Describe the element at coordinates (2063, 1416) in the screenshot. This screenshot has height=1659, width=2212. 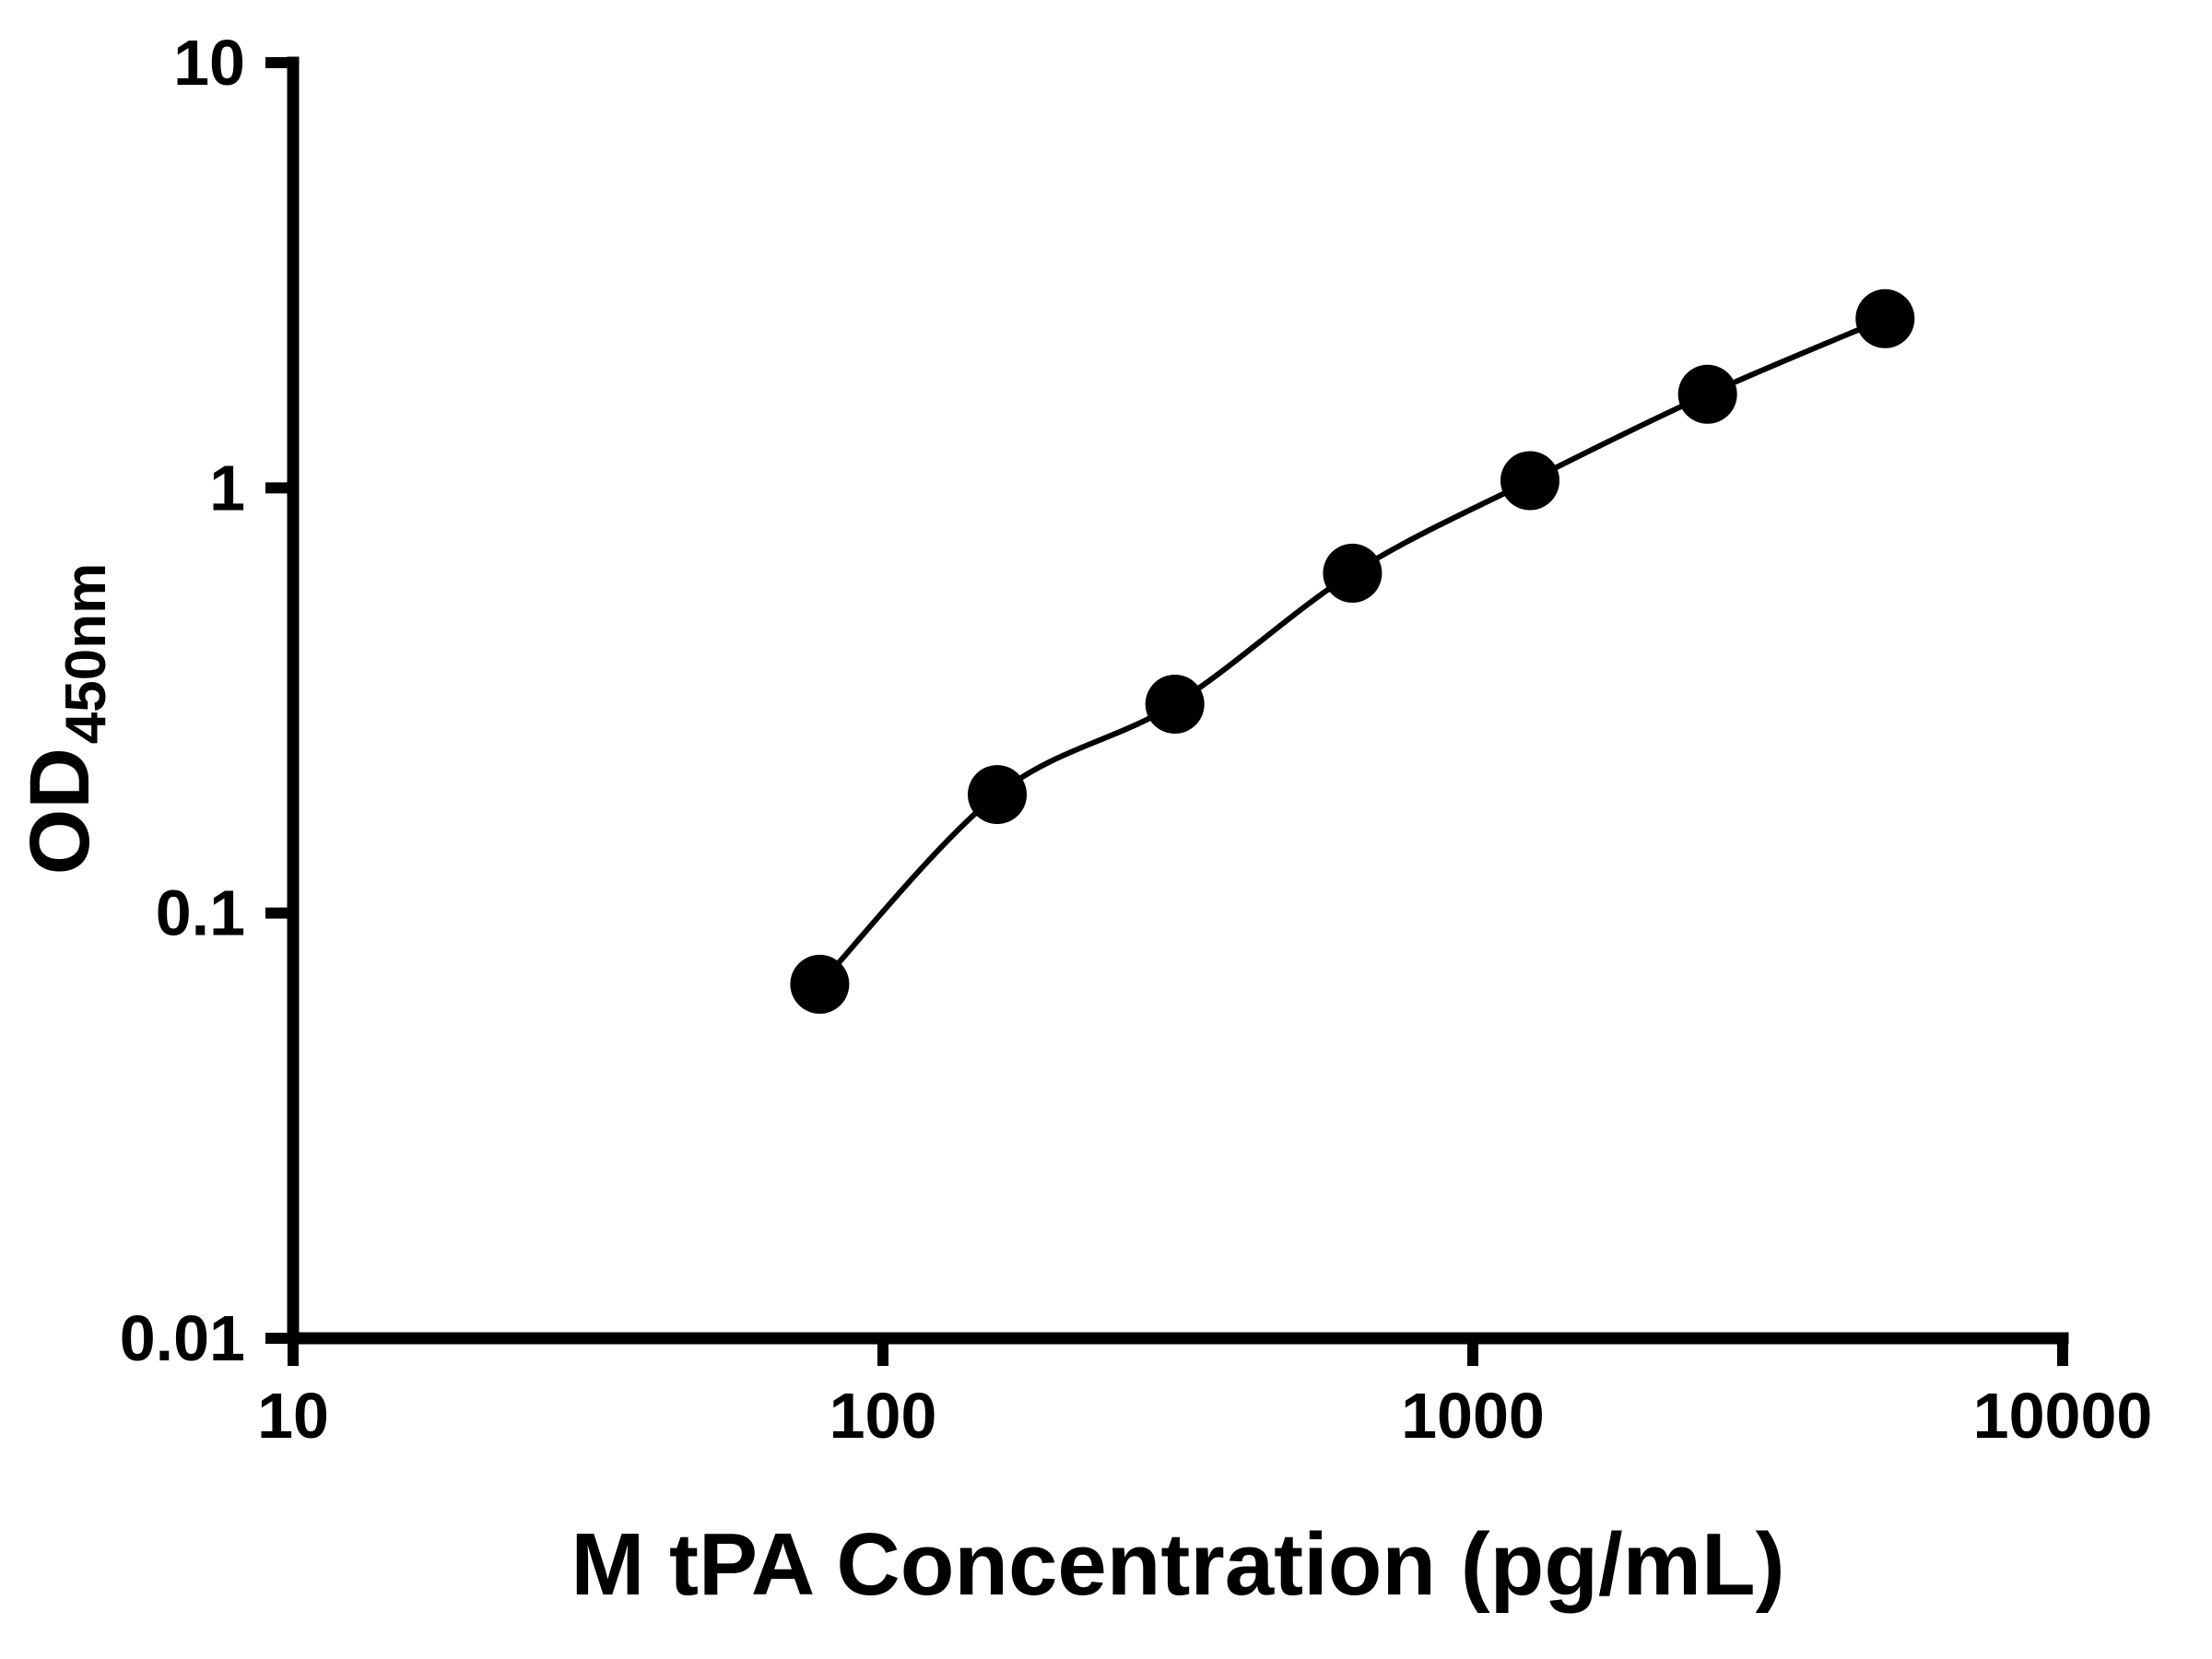
I see `x-tick-label: 10000` at that location.